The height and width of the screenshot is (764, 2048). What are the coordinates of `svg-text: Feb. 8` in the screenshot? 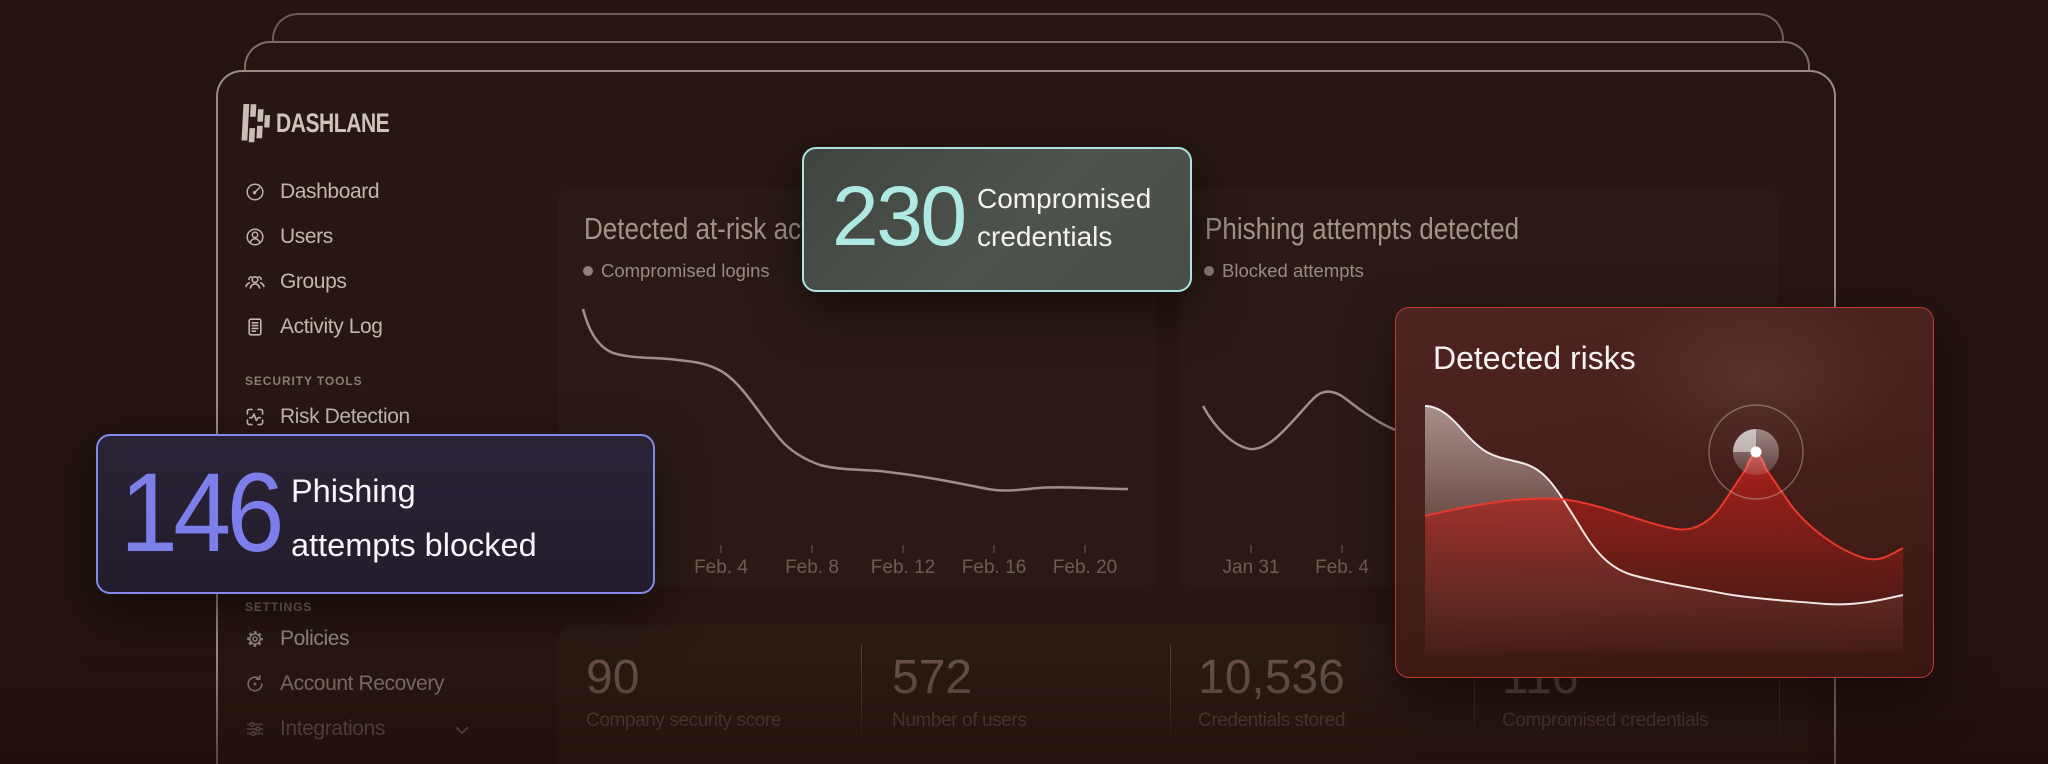 It's located at (812, 567).